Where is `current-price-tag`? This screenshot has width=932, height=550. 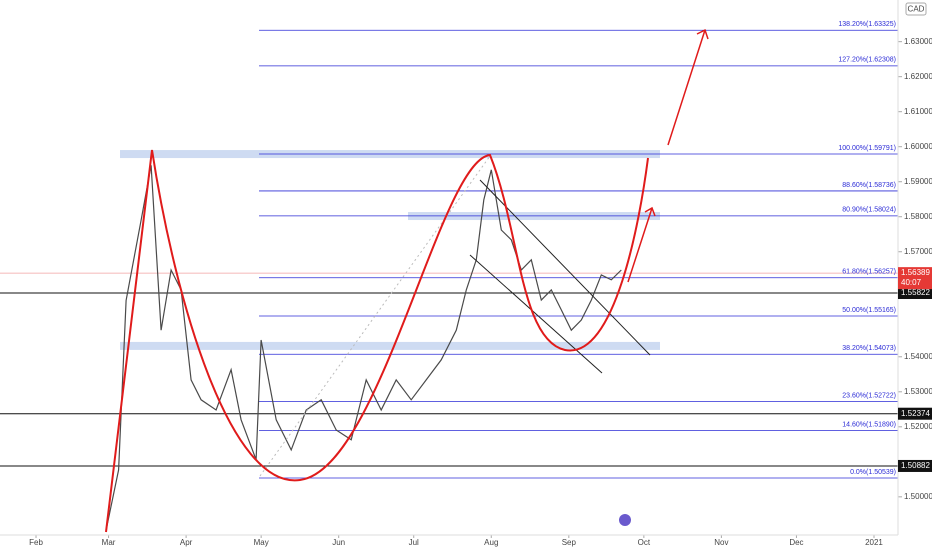
current-price-tag is located at coordinates (915, 278).